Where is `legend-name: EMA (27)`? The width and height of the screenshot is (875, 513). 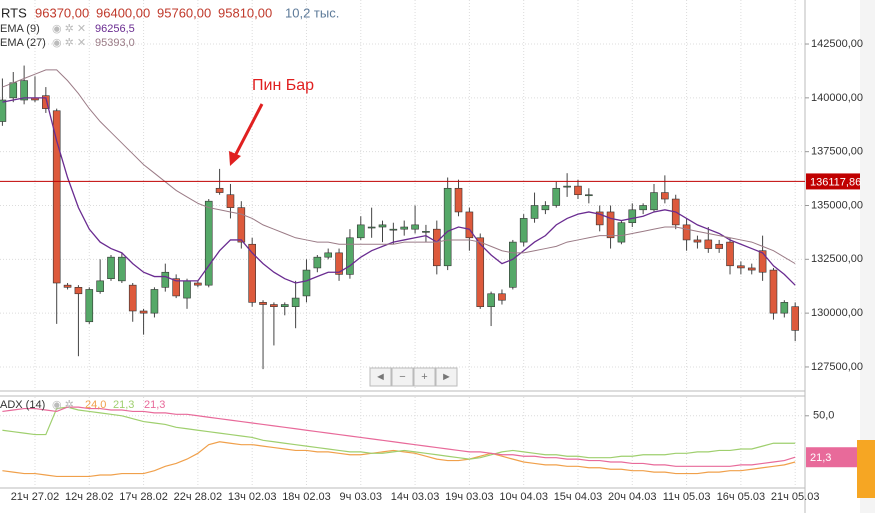
legend-name: EMA (27) is located at coordinates (23, 43).